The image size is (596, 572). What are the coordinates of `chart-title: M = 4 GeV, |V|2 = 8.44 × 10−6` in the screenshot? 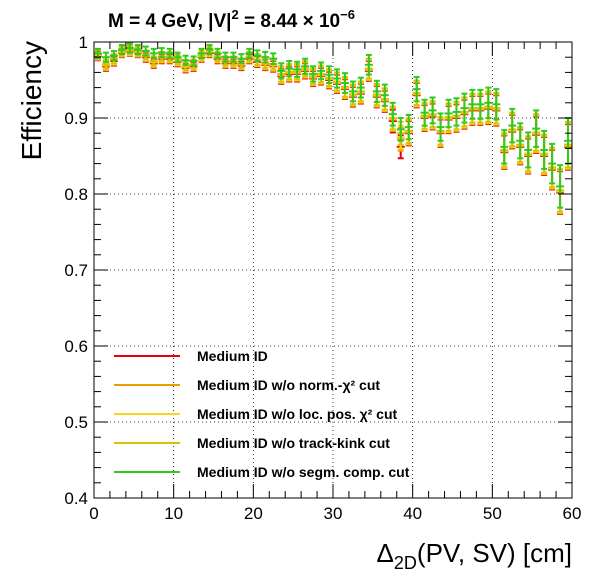 It's located at (231, 19).